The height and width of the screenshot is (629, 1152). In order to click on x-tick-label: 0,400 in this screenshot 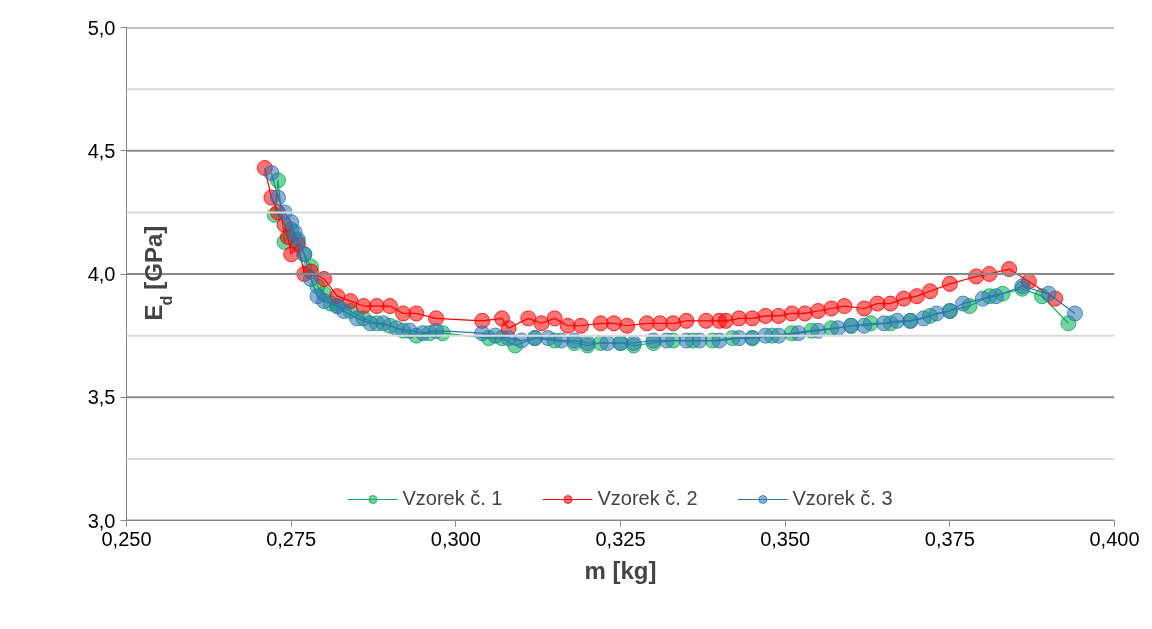, I will do `click(1114, 538)`.